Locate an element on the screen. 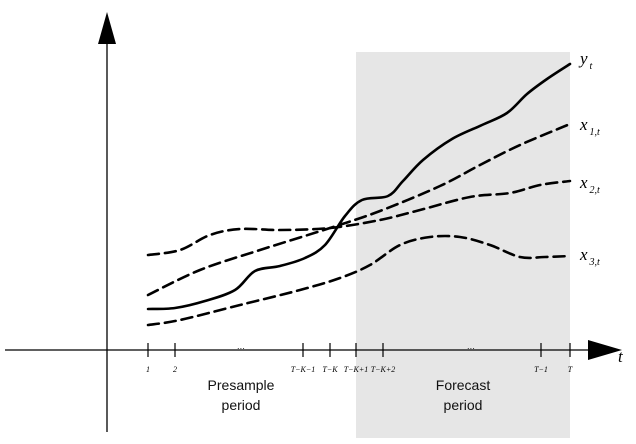 This screenshot has height=444, width=636. period-label: Presample is located at coordinates (241, 385).